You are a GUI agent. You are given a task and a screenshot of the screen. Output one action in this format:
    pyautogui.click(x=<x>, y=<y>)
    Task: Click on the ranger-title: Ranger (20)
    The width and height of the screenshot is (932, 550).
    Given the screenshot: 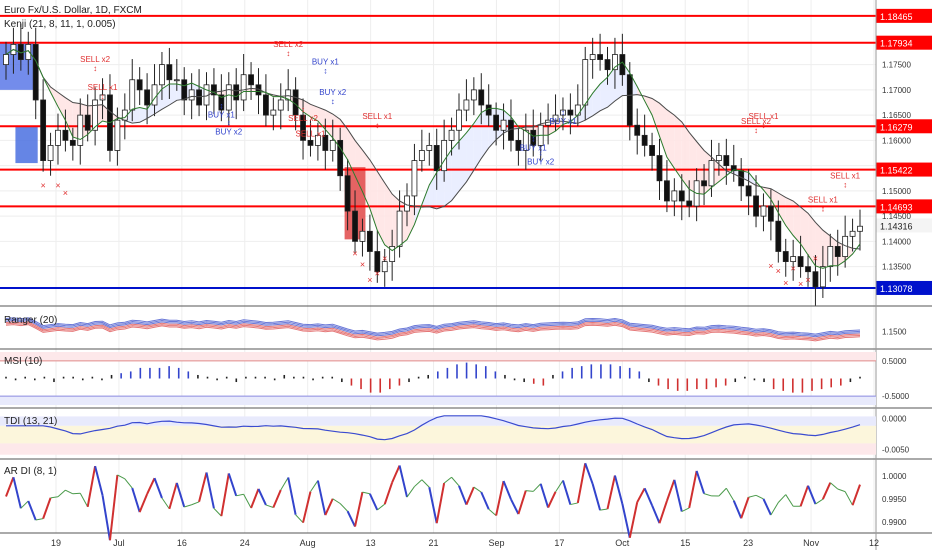 What is the action you would take?
    pyautogui.click(x=30, y=320)
    